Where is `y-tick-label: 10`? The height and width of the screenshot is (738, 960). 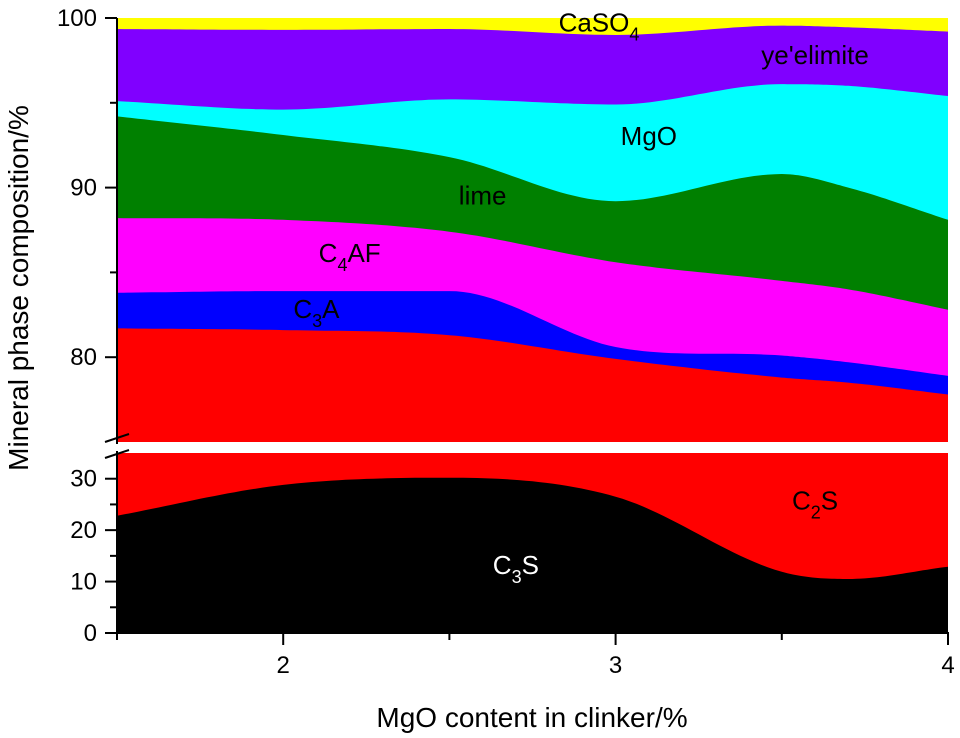
y-tick-label: 10 is located at coordinates (83, 582).